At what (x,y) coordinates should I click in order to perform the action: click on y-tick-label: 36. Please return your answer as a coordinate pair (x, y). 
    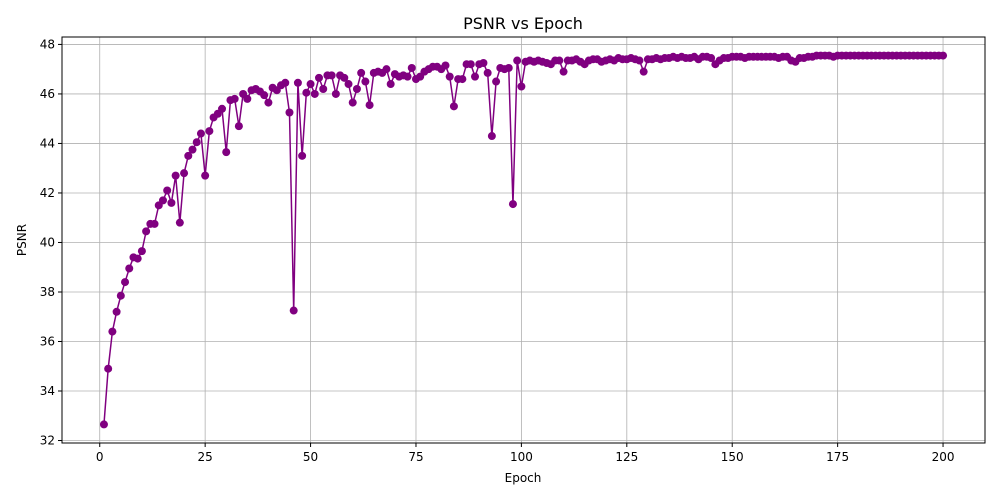
    Looking at the image, I should click on (47, 342).